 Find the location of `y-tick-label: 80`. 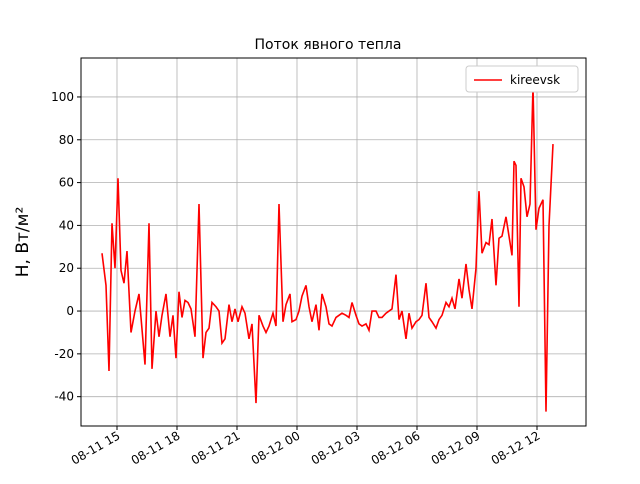

y-tick-label: 80 is located at coordinates (66, 140).